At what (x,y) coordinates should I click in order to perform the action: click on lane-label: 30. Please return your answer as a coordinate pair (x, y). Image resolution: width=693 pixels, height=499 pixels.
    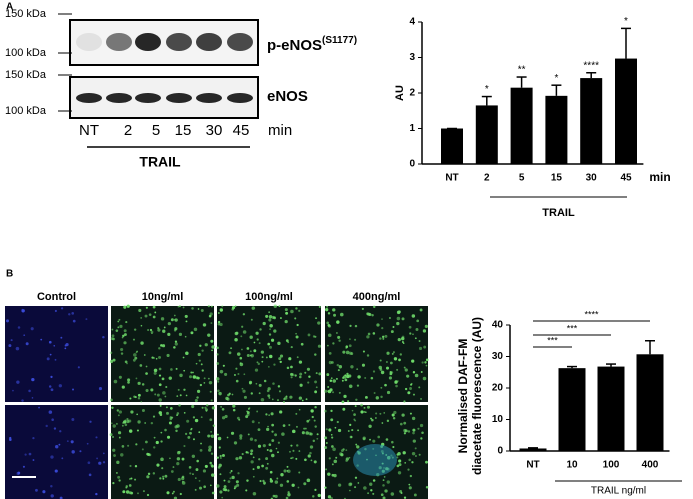
    Looking at the image, I should click on (214, 130).